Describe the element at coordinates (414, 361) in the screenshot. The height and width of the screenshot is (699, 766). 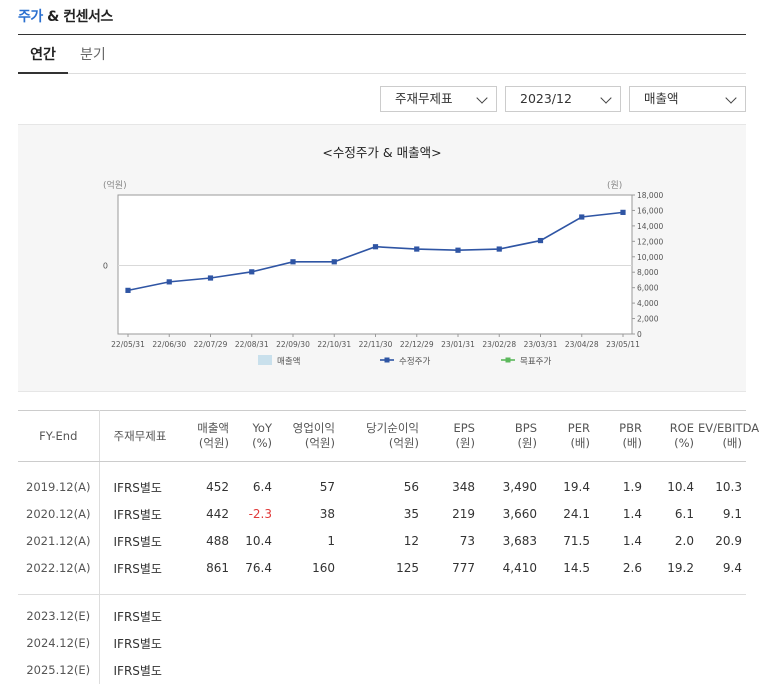
I see `legend-label-price: 수정주가` at that location.